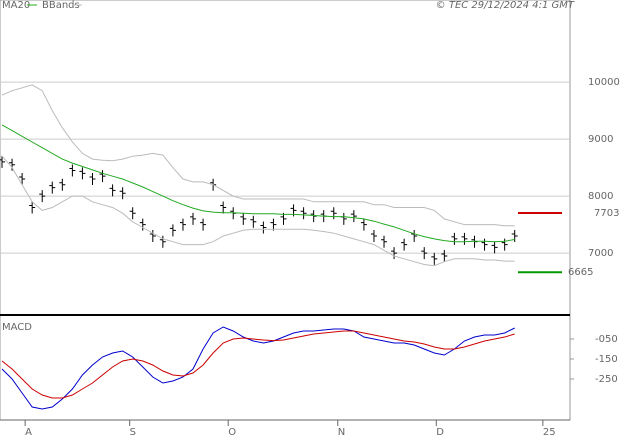 This screenshot has height=440, width=627. Describe the element at coordinates (580, 272) in the screenshot. I see `level-label: 6665` at that location.